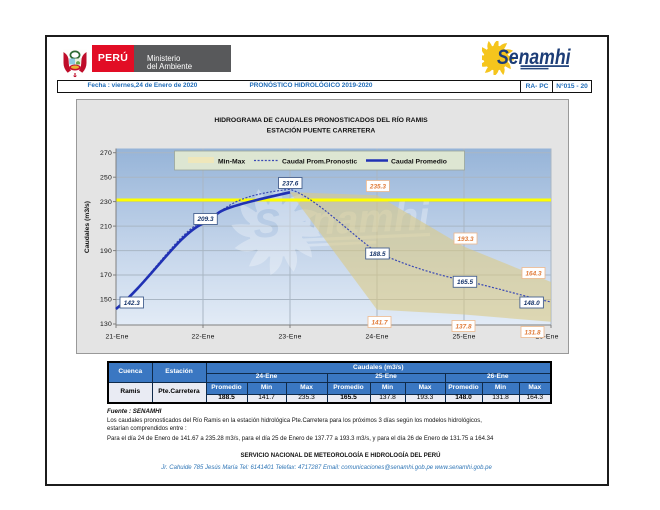 This screenshot has width=660, height=510. Describe the element at coordinates (321, 129) in the screenshot. I see `svg-text: ESTACIÓN PUENTE CARRETERA` at that location.